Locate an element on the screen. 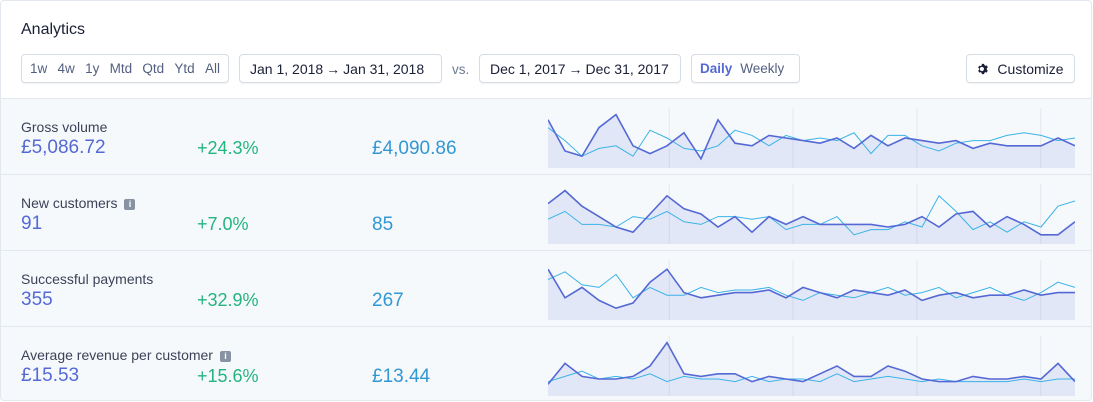  metric-previous-value: £4,090.86 is located at coordinates (414, 148).